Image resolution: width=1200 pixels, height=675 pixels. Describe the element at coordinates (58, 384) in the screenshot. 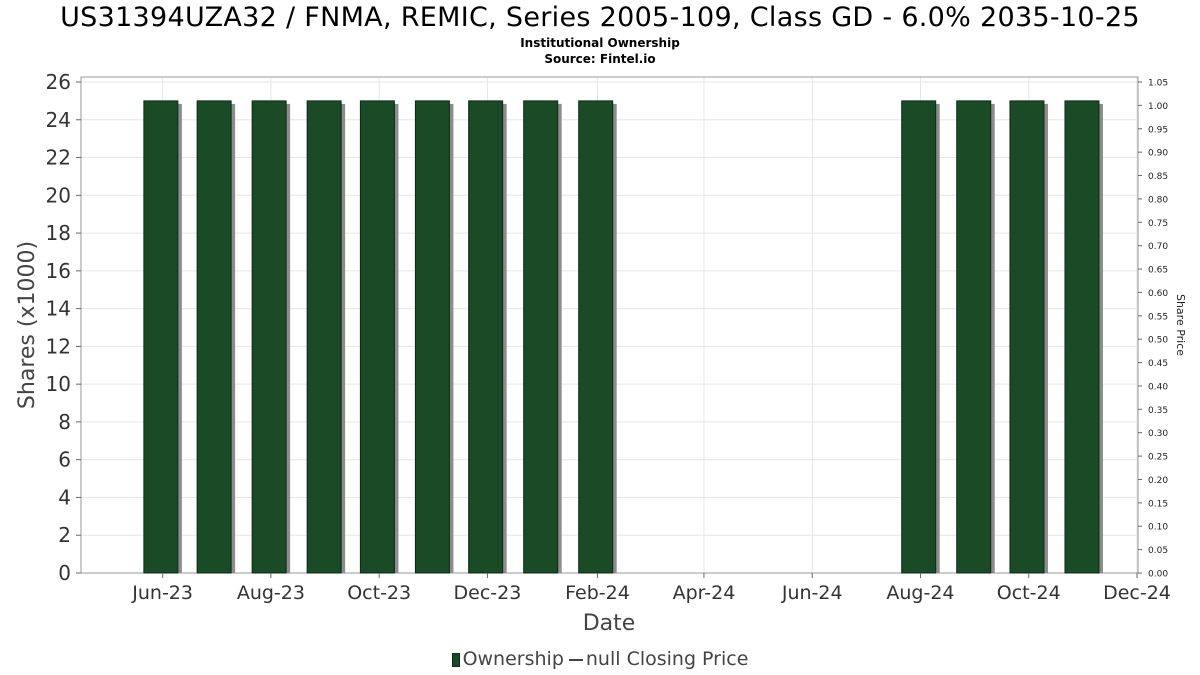

I see `y-tick-label: 10` at that location.